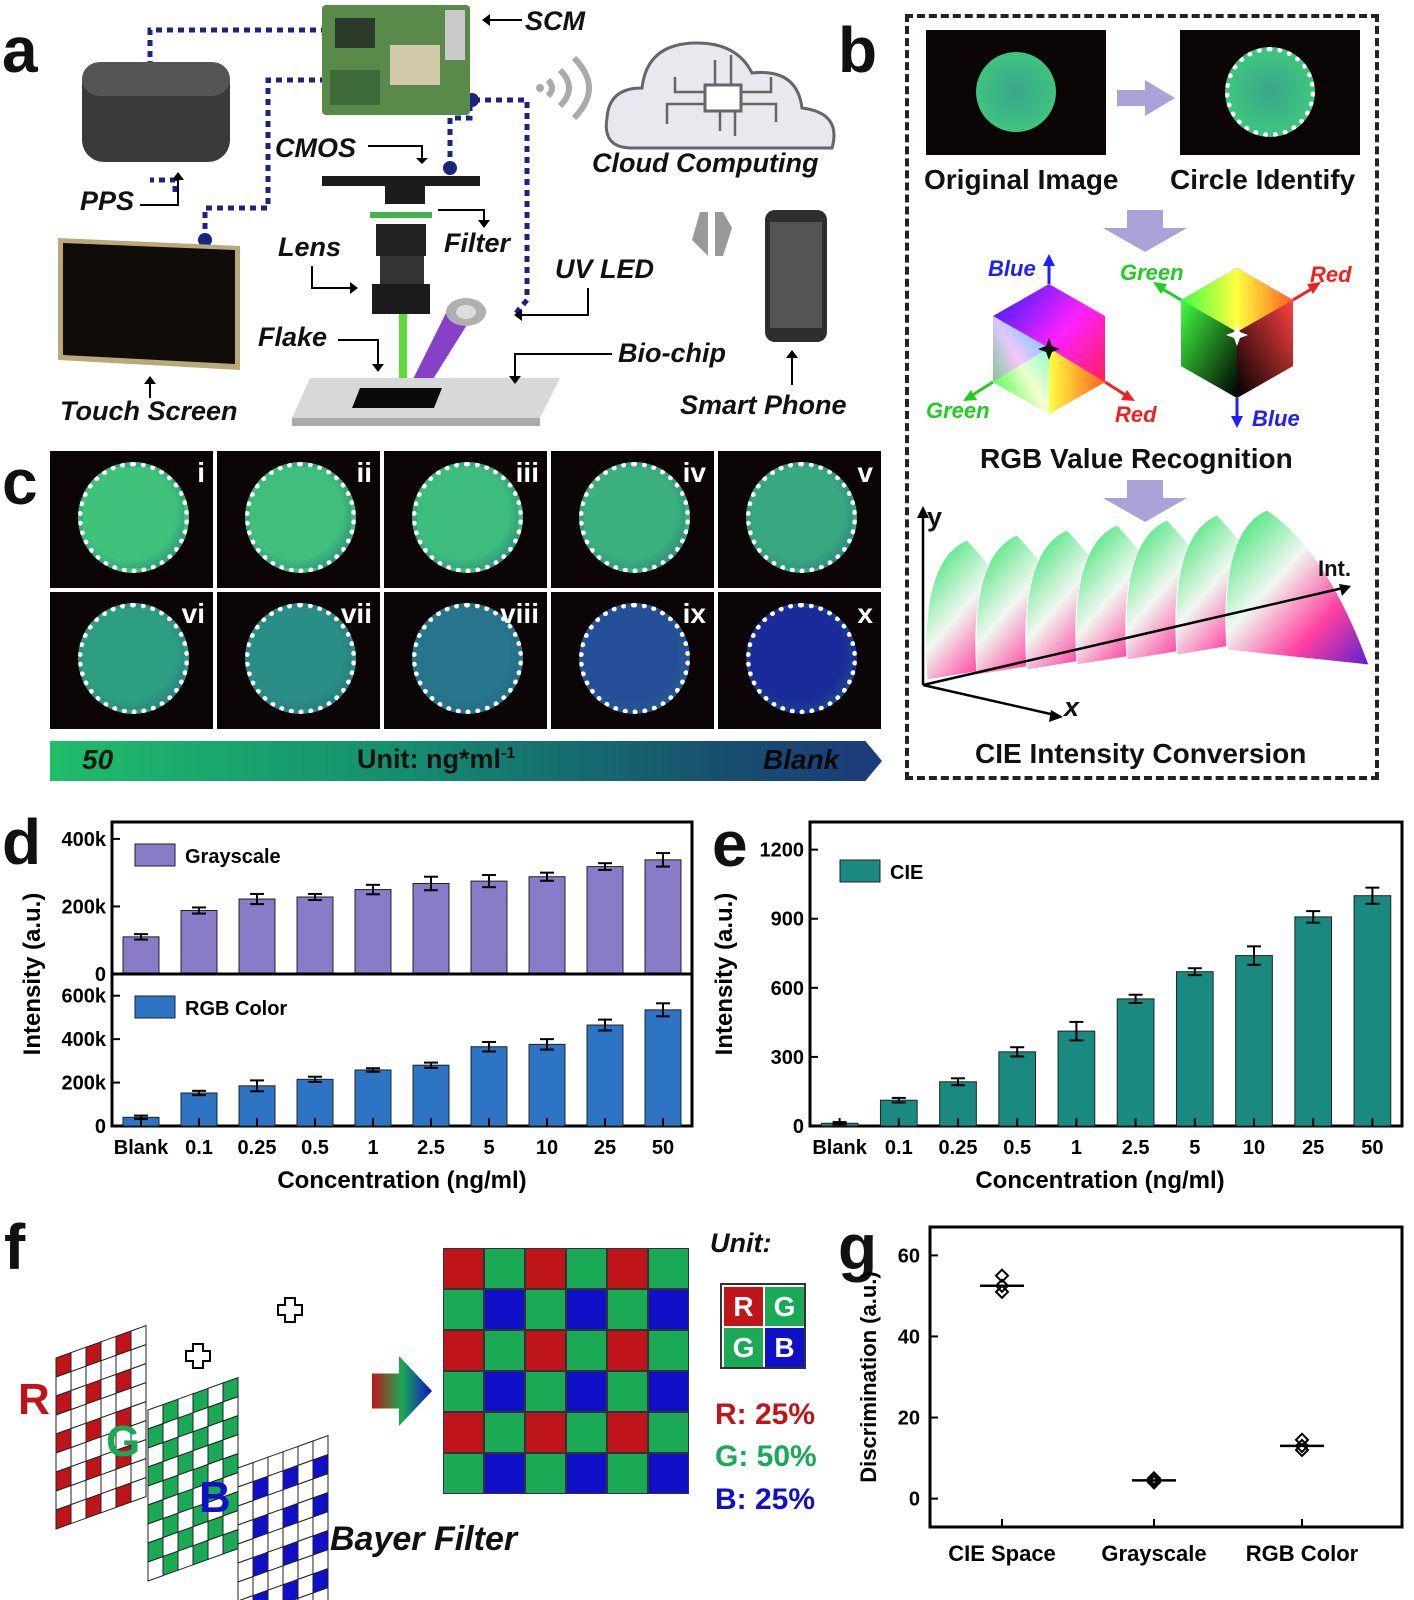  What do you see at coordinates (356, 613) in the screenshot?
I see `sample-numeral: vii` at bounding box center [356, 613].